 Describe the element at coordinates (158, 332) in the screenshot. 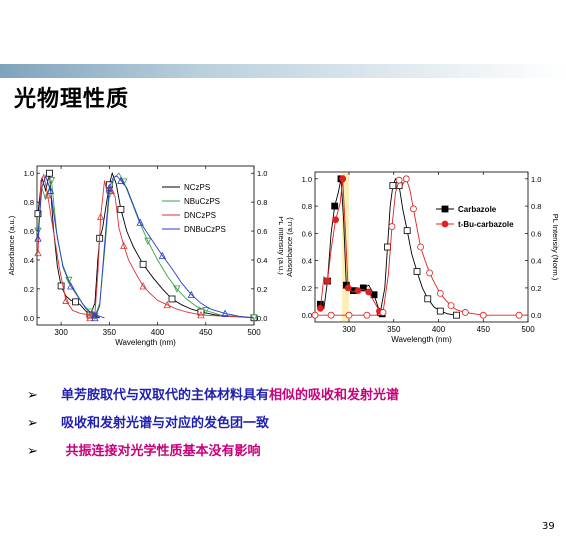

I see `x-tick-label: 400` at that location.